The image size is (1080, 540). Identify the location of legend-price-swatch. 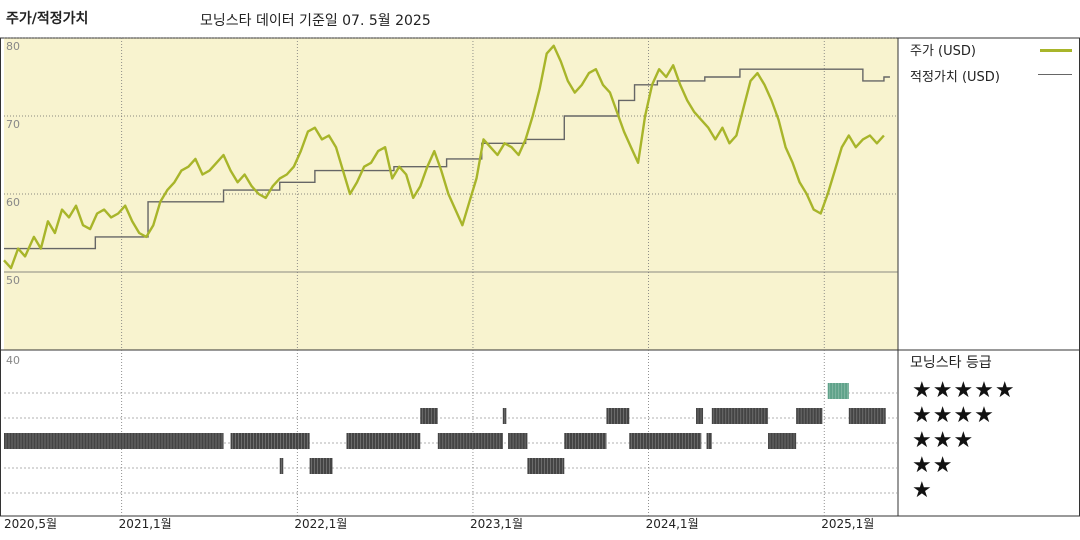
(1056, 50).